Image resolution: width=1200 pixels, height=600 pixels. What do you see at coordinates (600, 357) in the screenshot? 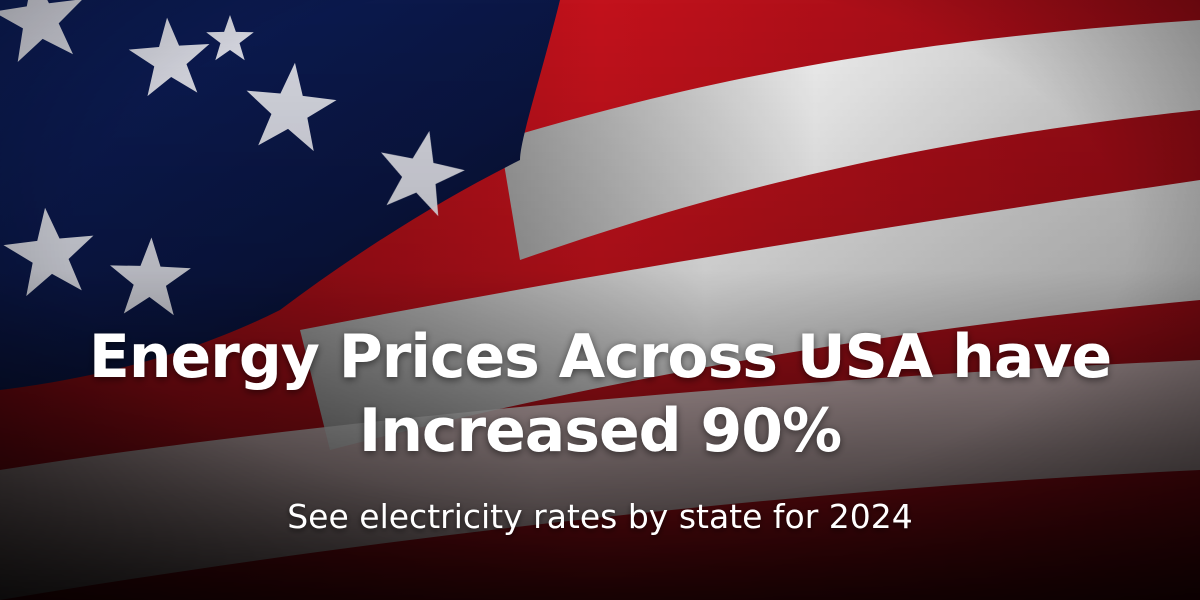
I see `headline-line-1: Energy Prices Across USA have` at bounding box center [600, 357].